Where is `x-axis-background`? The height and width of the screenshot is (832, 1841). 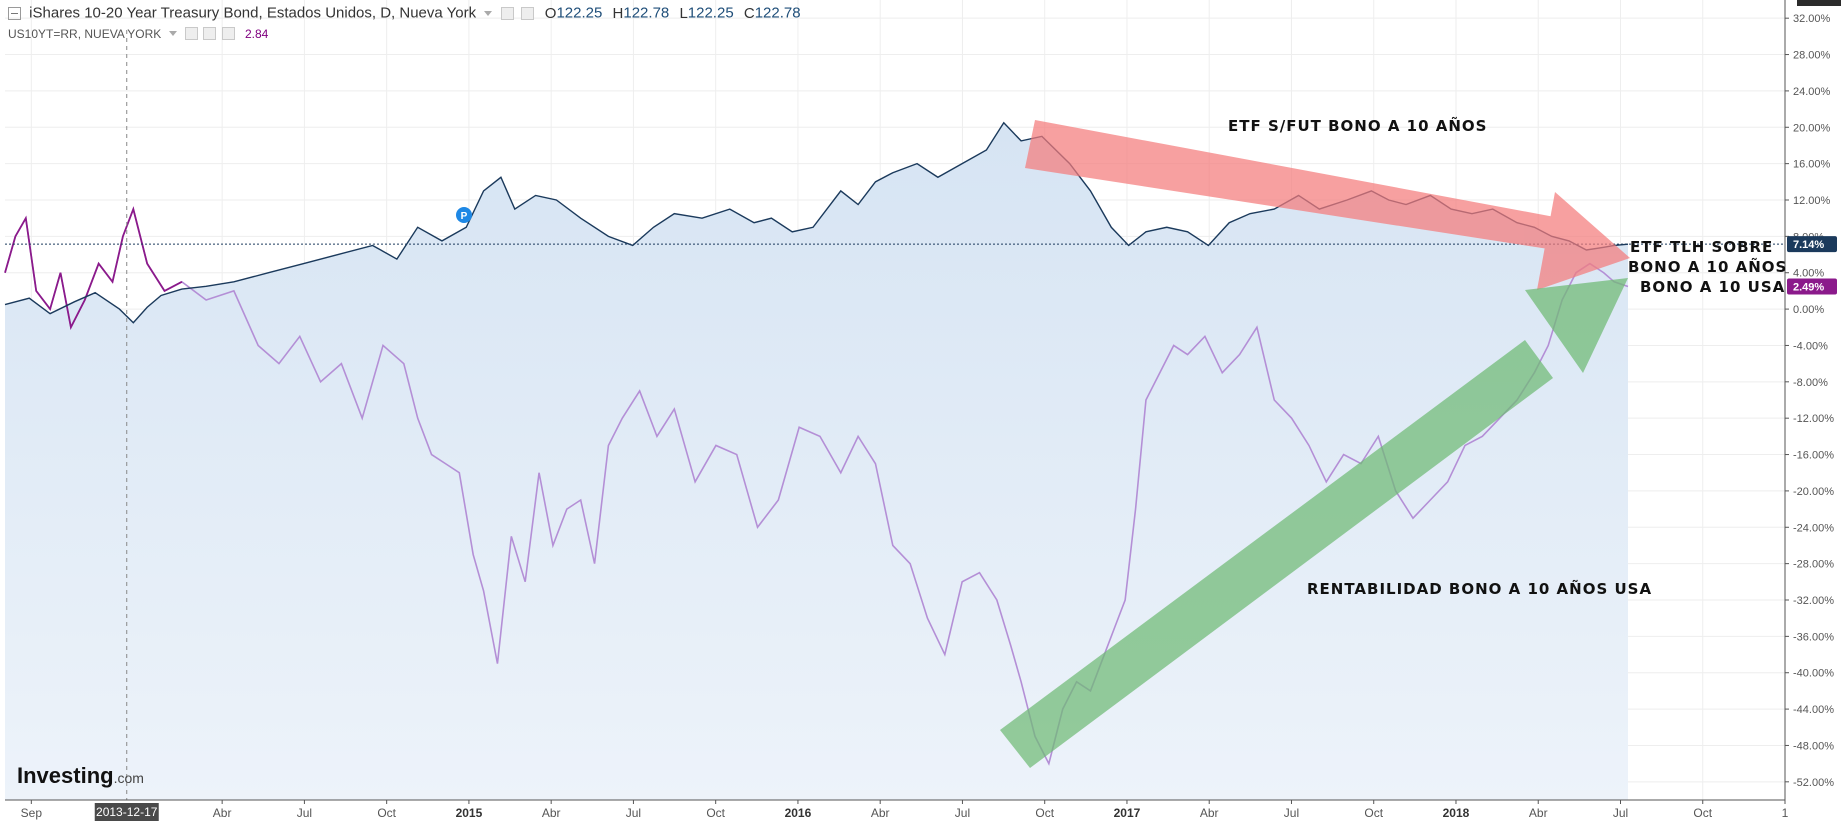
x-axis-background is located at coordinates (920, 814).